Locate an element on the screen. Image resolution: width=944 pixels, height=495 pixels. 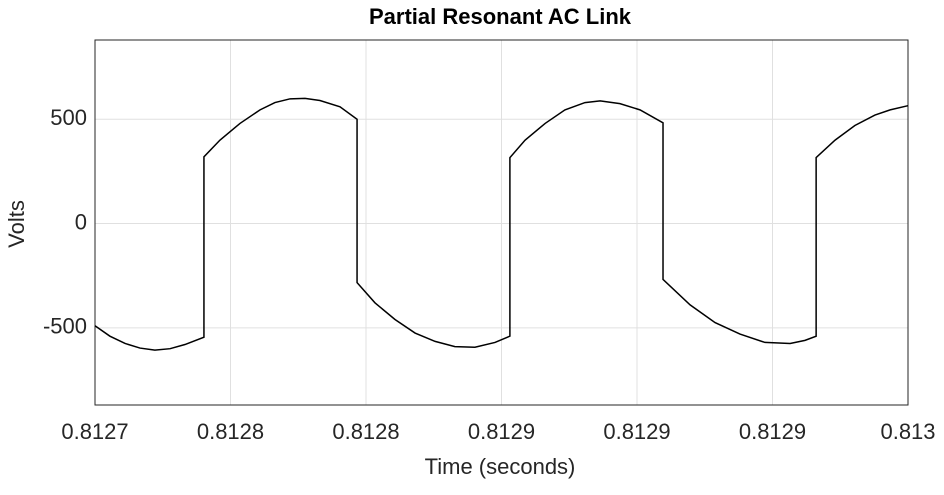
x-tick-label: 0.813 is located at coordinates (907, 431).